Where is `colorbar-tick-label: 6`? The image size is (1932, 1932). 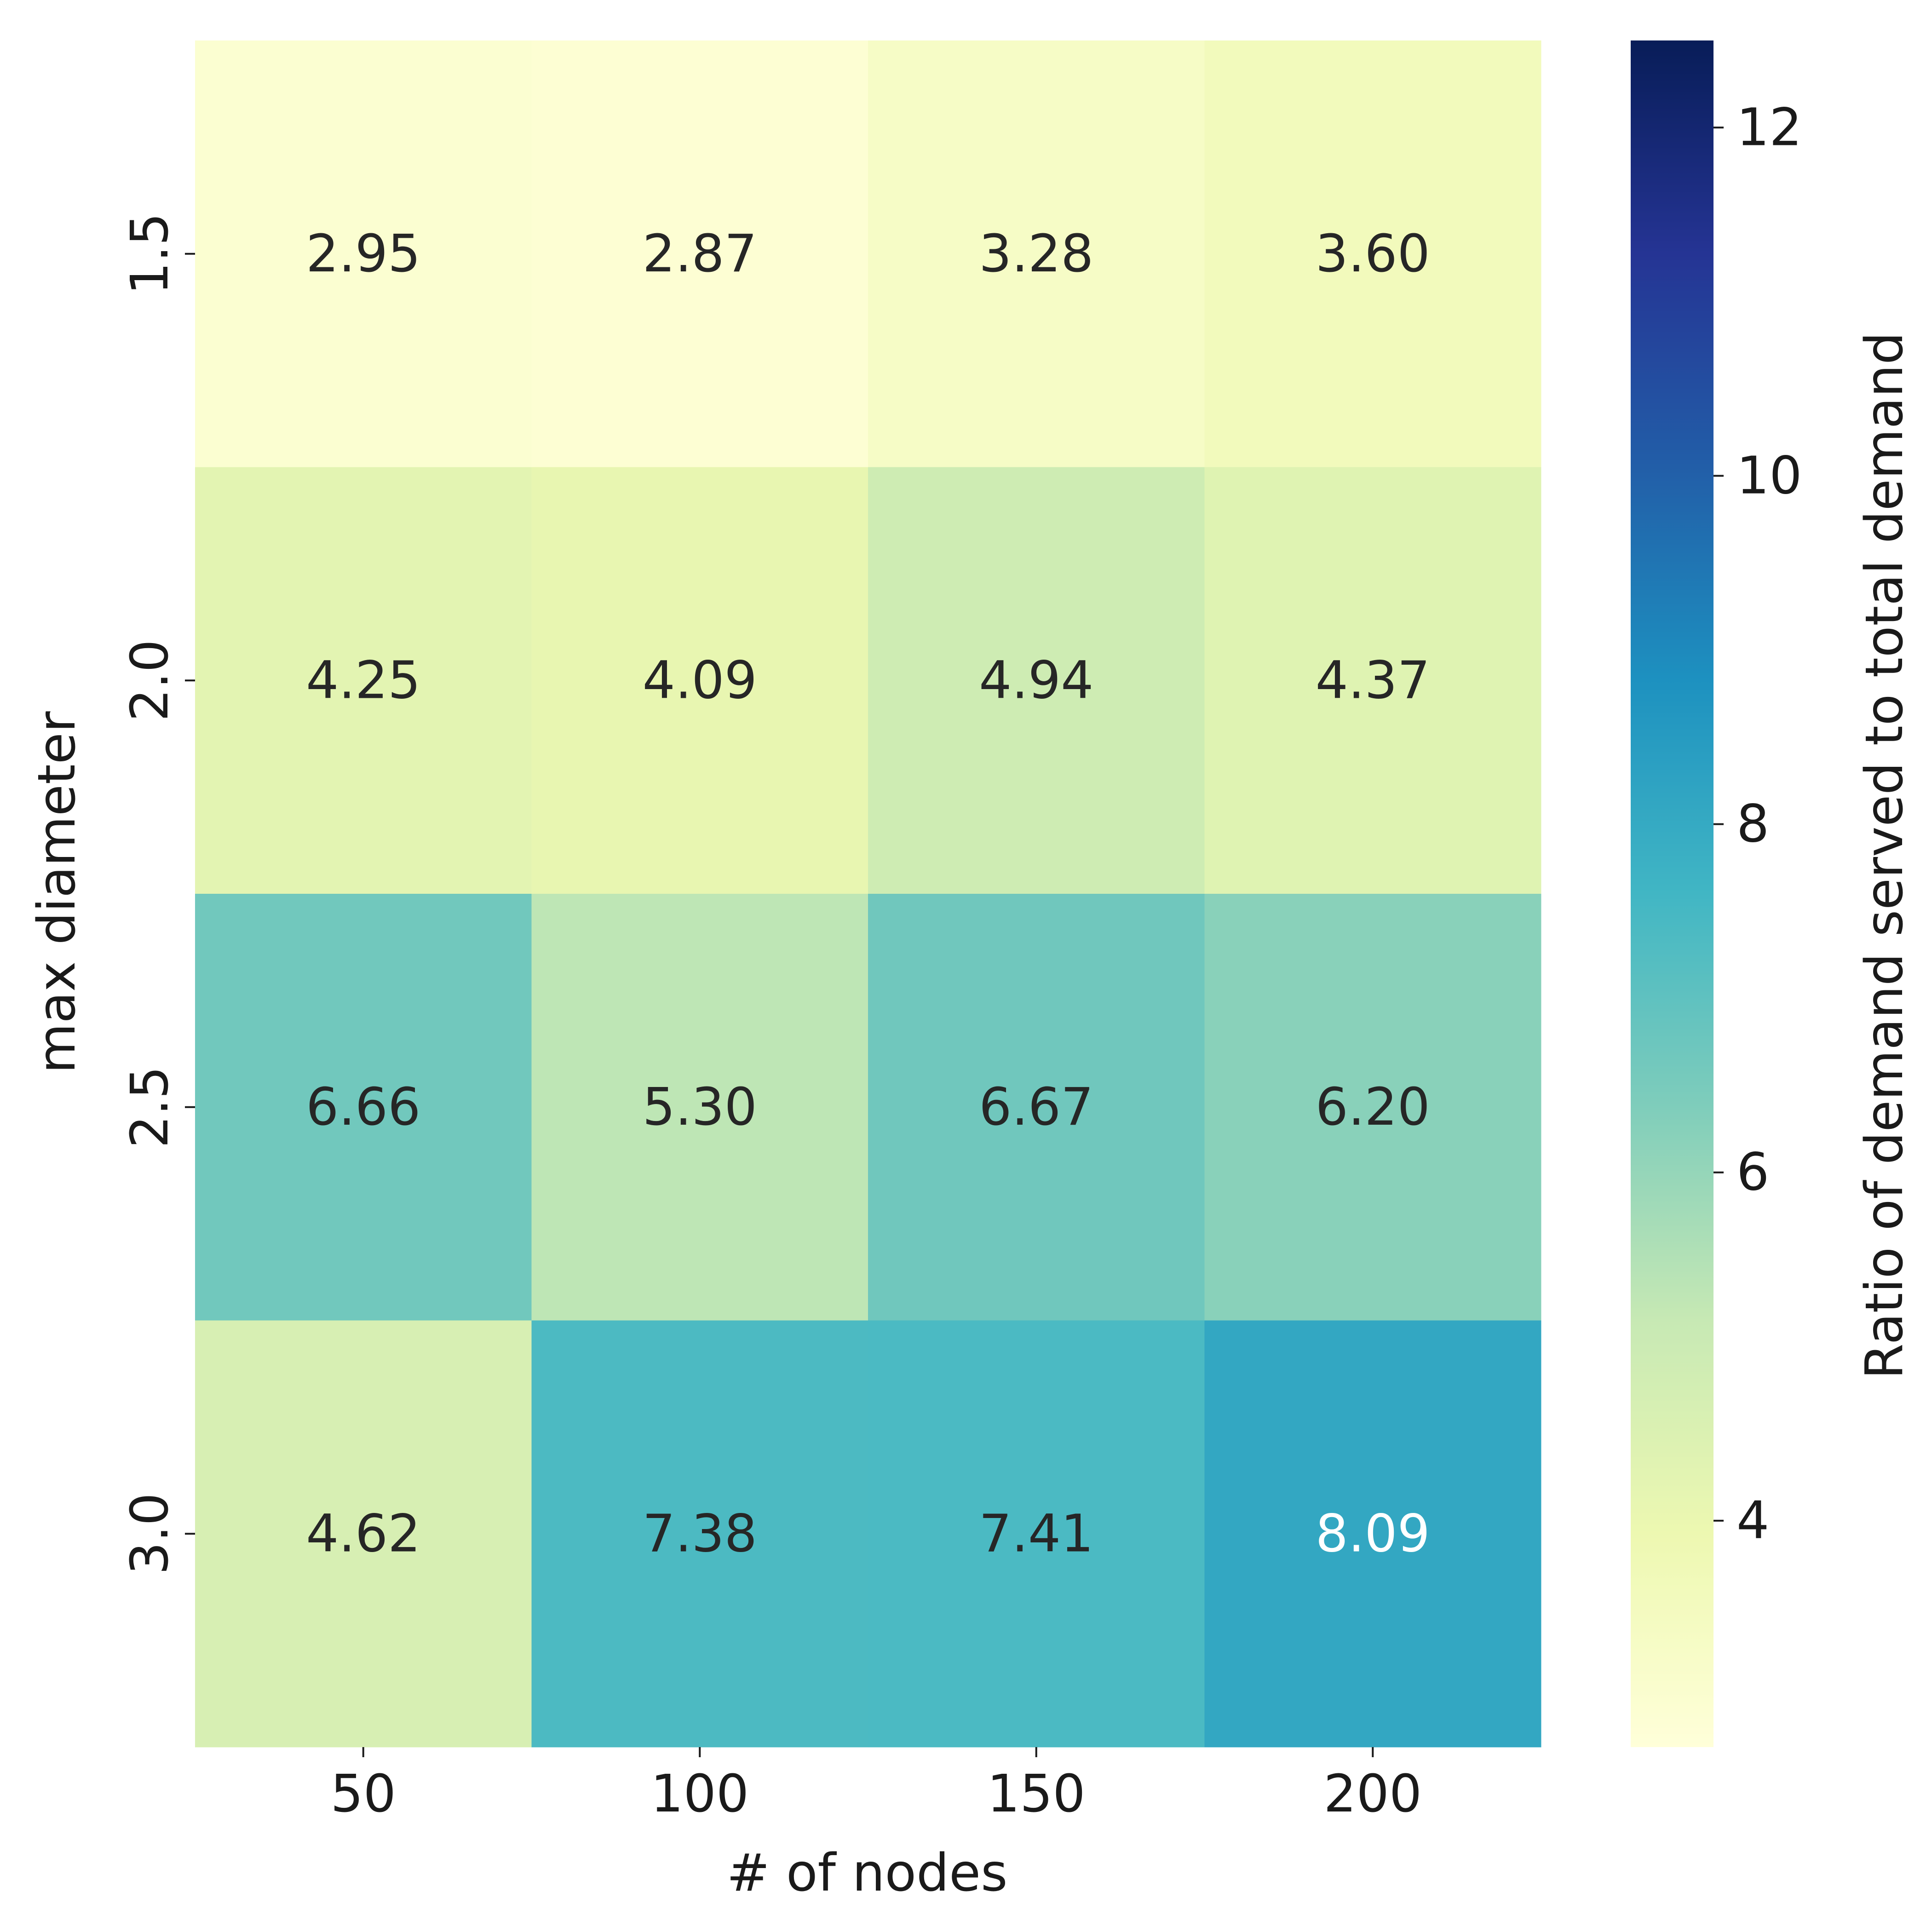
colorbar-tick-label: 6 is located at coordinates (1752, 1172).